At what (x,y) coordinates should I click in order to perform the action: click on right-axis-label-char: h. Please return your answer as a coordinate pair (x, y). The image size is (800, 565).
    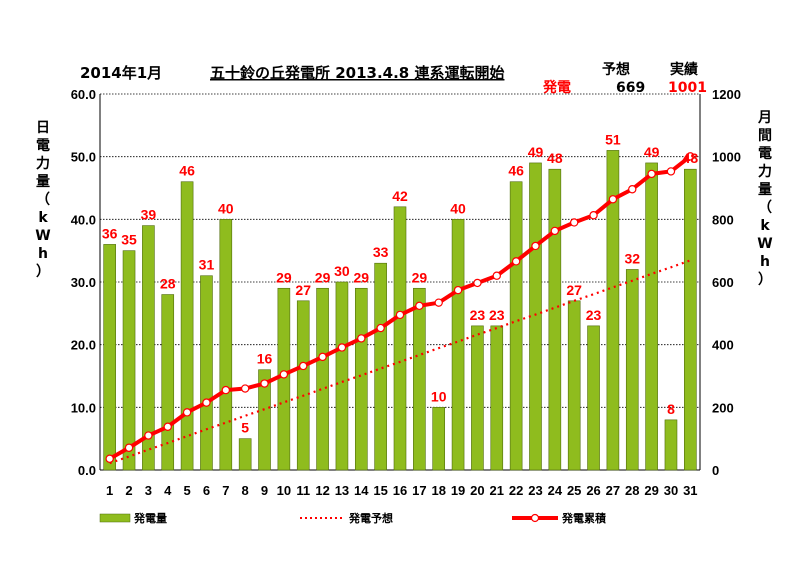
    Looking at the image, I should click on (765, 262).